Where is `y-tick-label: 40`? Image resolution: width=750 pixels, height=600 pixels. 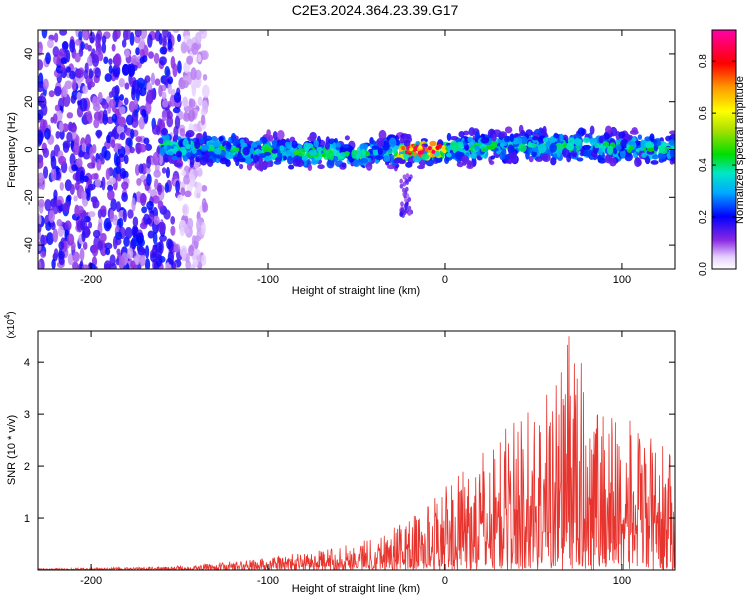 y-tick-label: 40 is located at coordinates (29, 54).